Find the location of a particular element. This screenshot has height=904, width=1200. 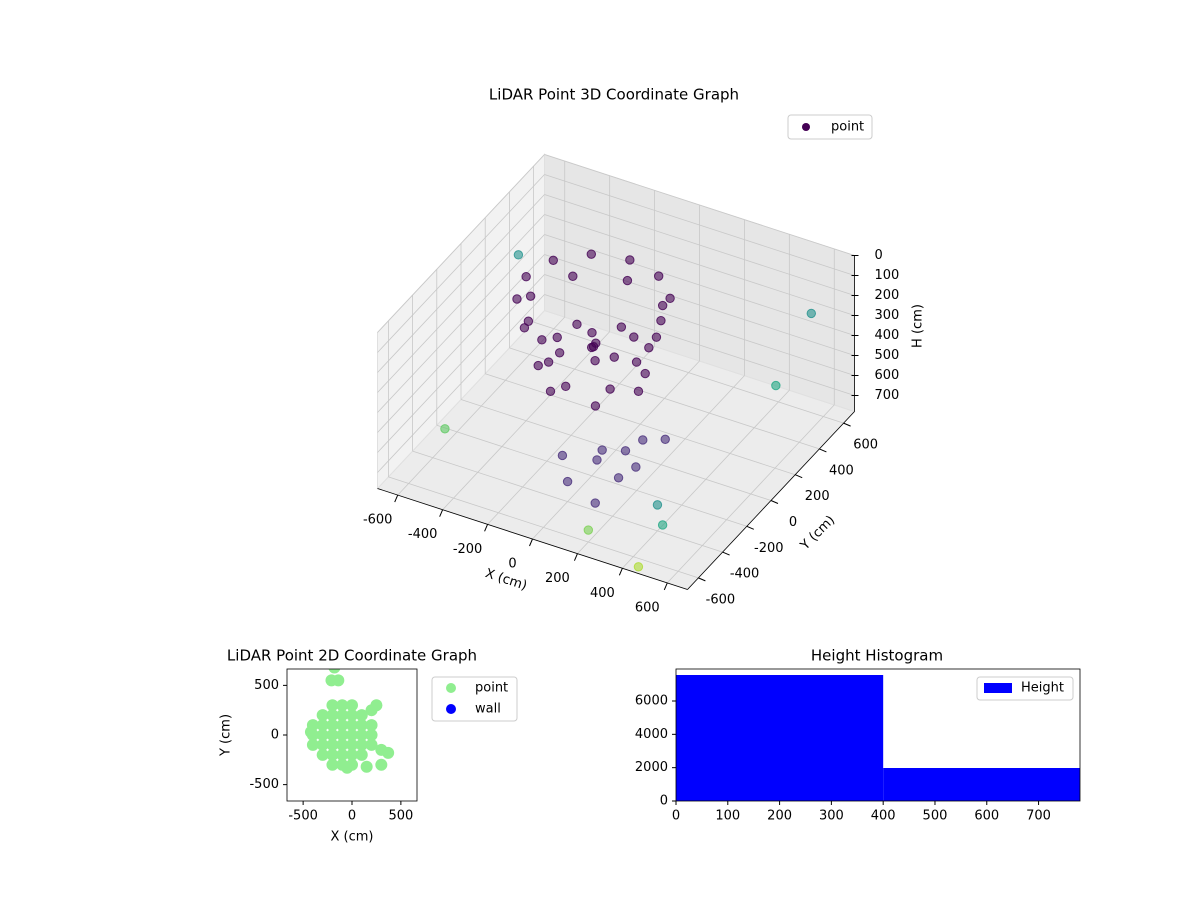

x-tick-label: 400 is located at coordinates (883, 816).